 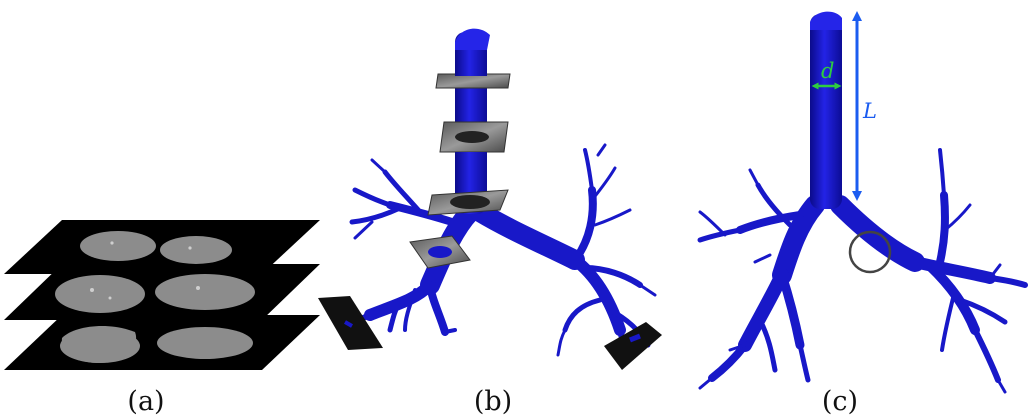 I want to click on trachea-c, so click(x=826, y=111).